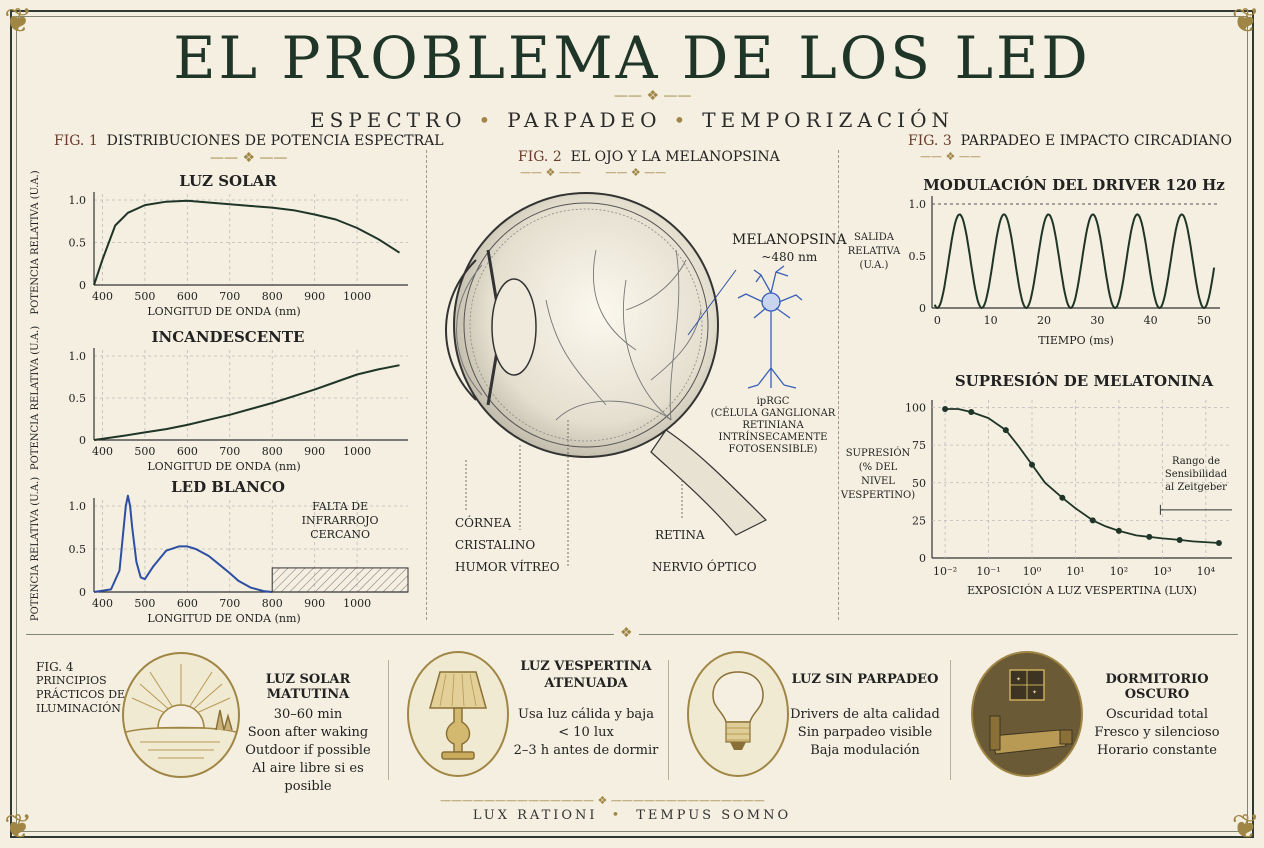 The image size is (1264, 848). What do you see at coordinates (1196, 487) in the screenshot?
I see `zeitgeber-annotation: al Zeitgeber` at bounding box center [1196, 487].